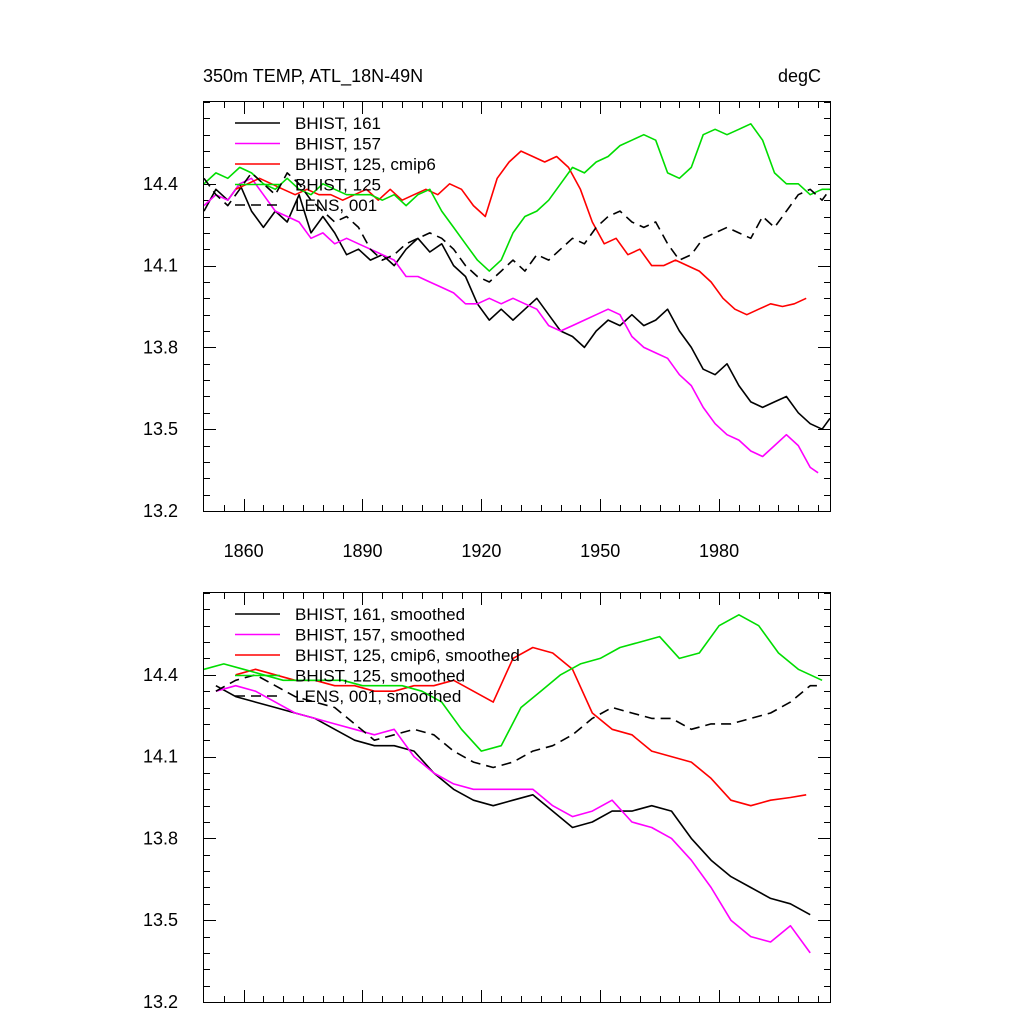 Image resolution: width=1024 pixels, height=1024 pixels. What do you see at coordinates (481, 551) in the screenshot?
I see `x-tick-label: 1920` at bounding box center [481, 551].